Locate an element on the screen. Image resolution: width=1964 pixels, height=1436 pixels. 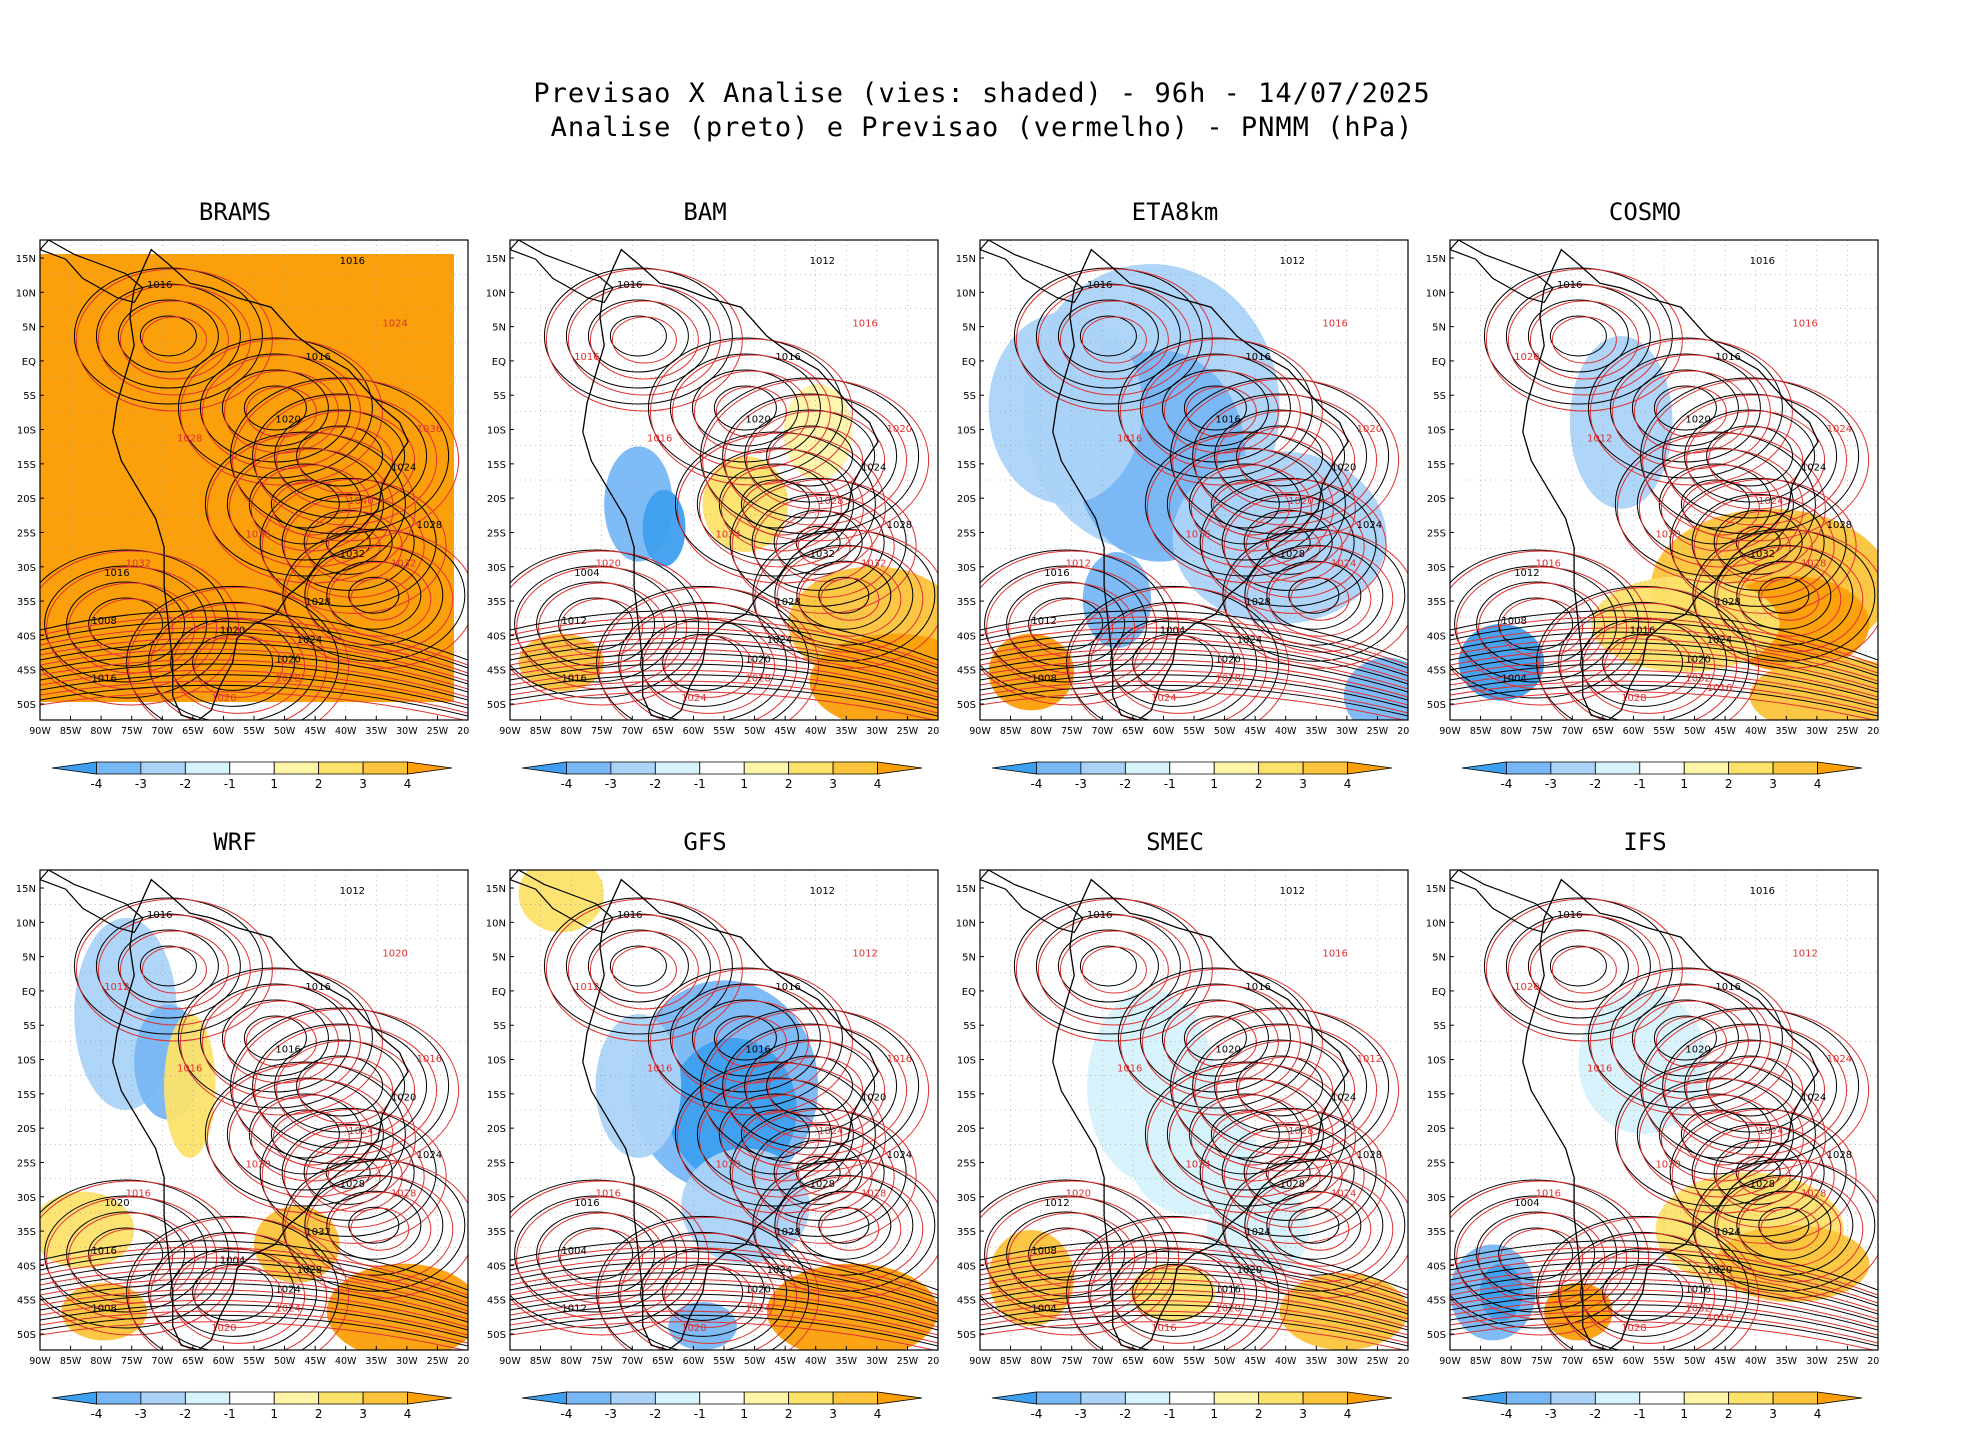
latitude-label: 35S is located at coordinates (966, 1232).